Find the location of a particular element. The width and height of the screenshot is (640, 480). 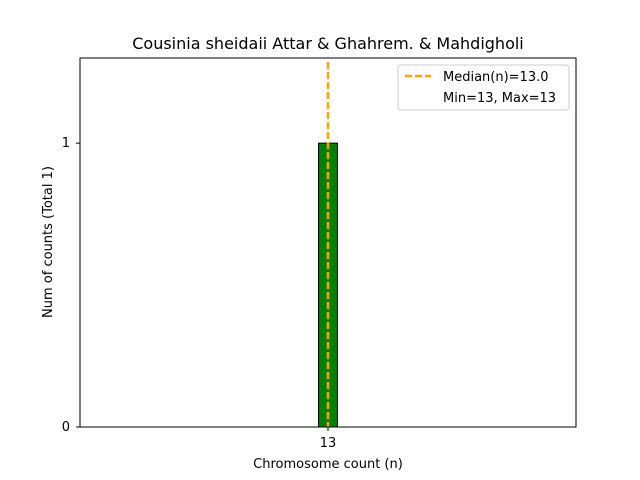

x-tick-label-13: 13 is located at coordinates (328, 443).